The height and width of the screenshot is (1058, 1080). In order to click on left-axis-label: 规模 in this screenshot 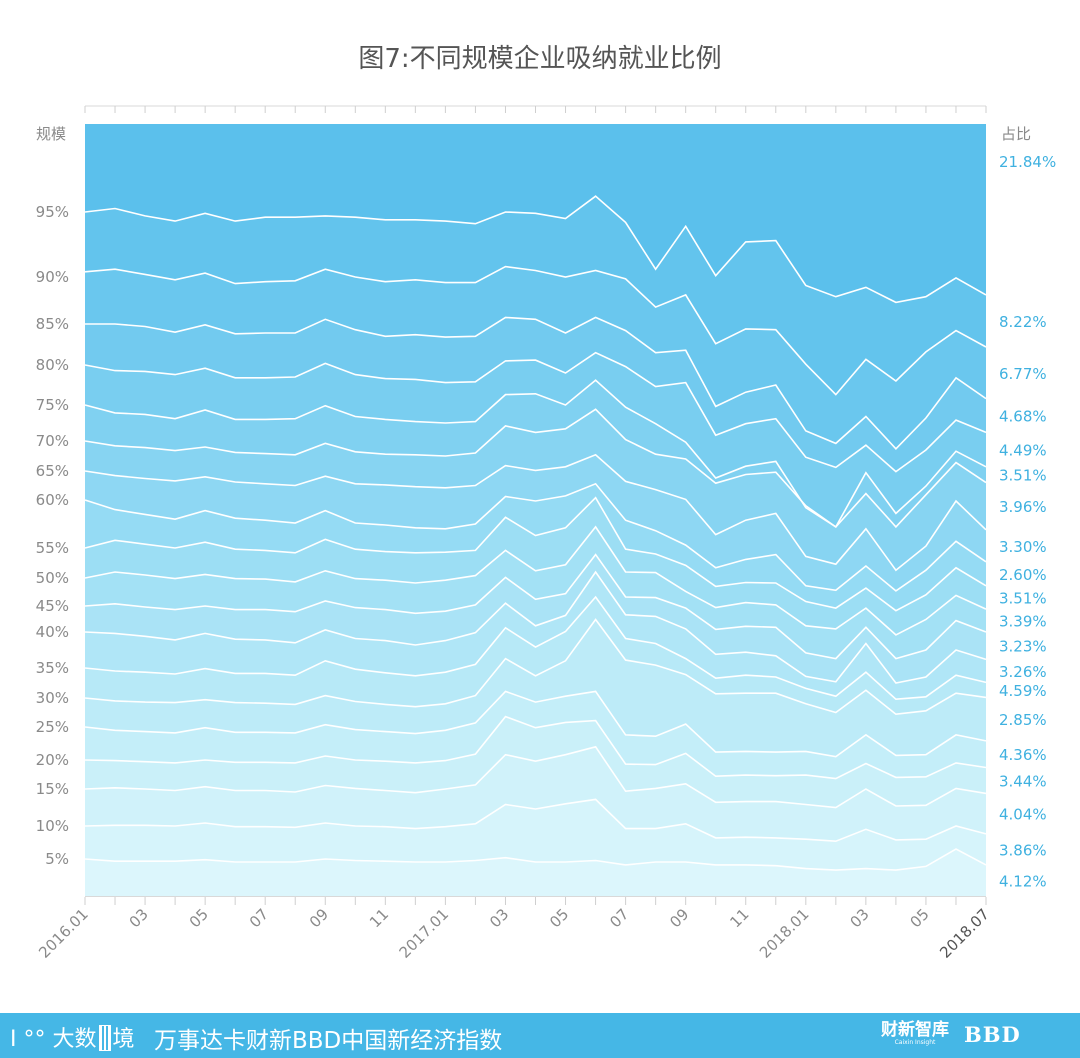, I will do `click(51, 134)`.